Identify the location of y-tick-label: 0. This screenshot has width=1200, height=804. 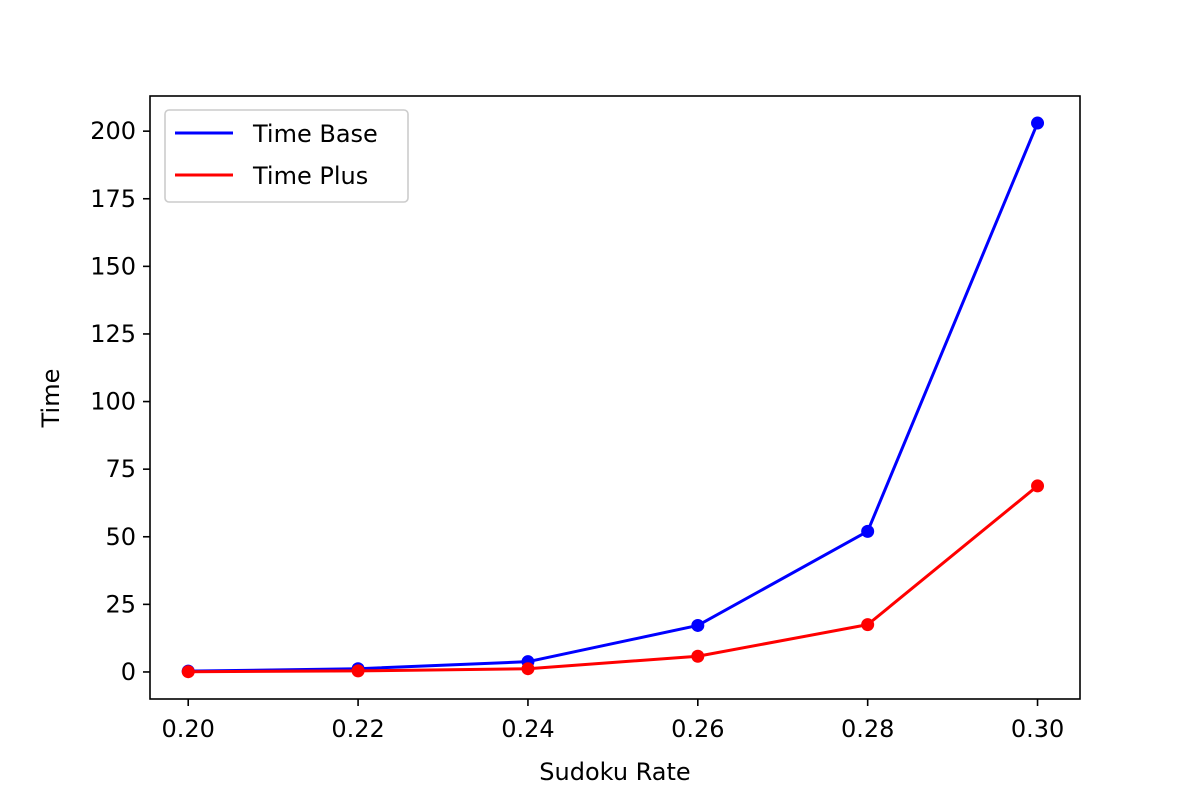
(128, 672).